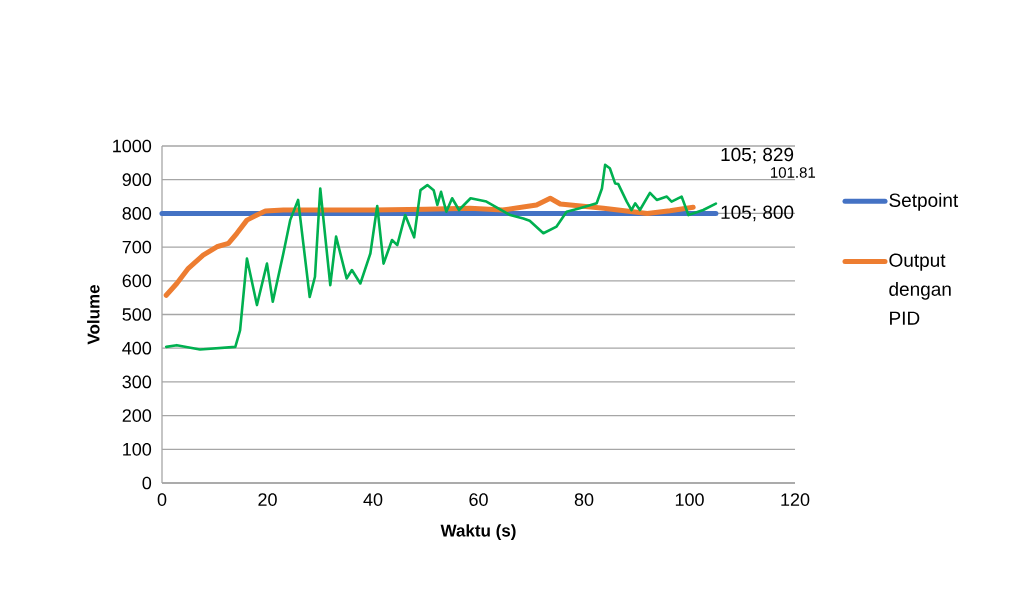  I want to click on y-tick-label: 1000, so click(132, 146).